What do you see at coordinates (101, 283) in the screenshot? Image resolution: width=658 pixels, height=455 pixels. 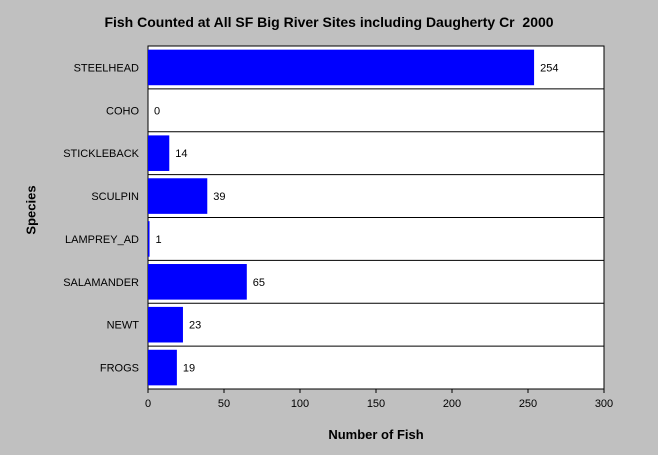 I see `category-label: SALAMANDER` at bounding box center [101, 283].